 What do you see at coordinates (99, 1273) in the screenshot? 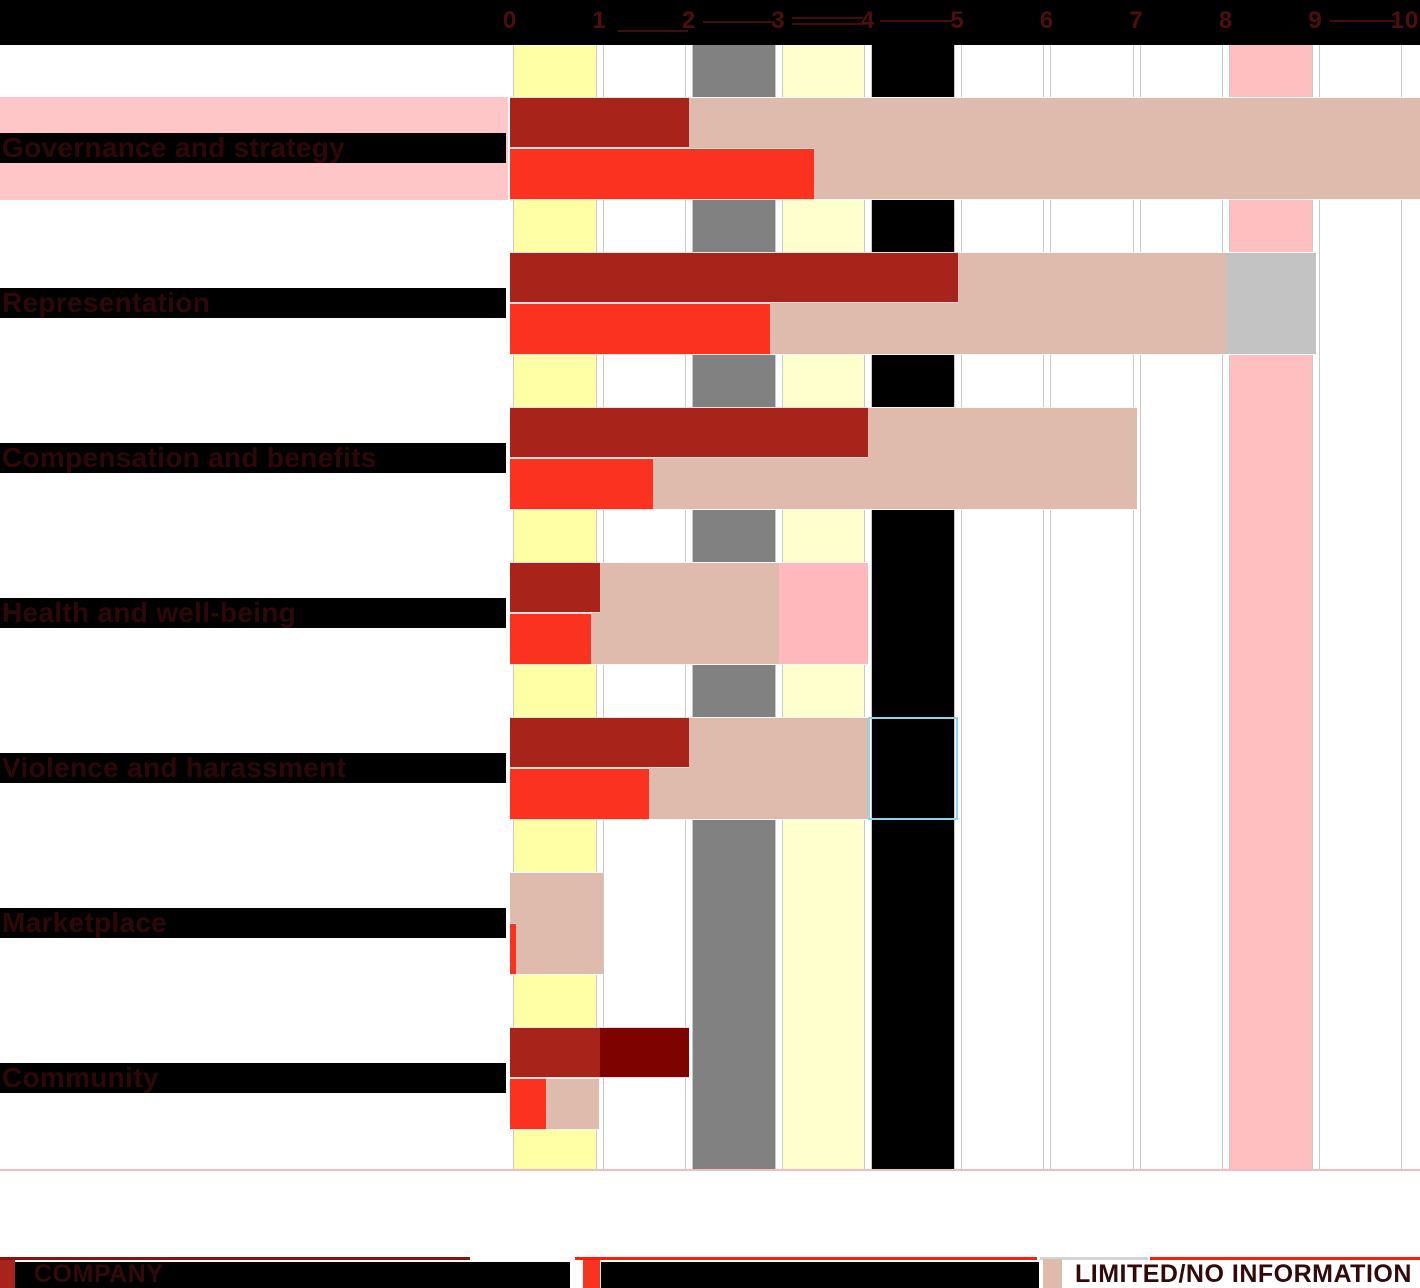
I see `legend-label-0: COMPANY` at bounding box center [99, 1273].